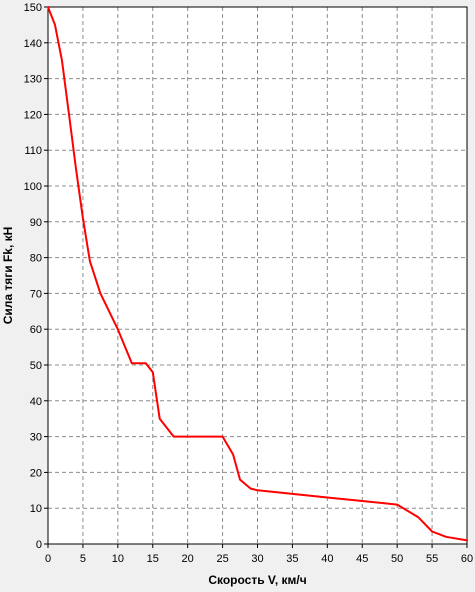 This screenshot has width=475, height=592. Describe the element at coordinates (432, 559) in the screenshot. I see `x-tick-label: 55` at that location.